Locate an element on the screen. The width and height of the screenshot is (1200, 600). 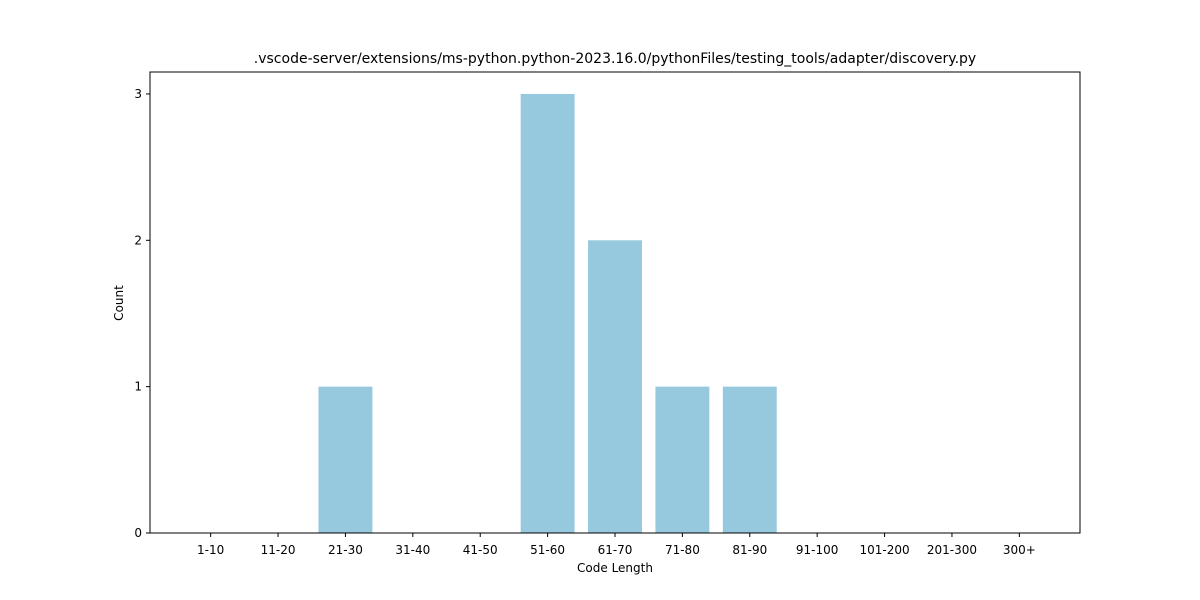
x-tick-label: 1-10 is located at coordinates (210, 550).